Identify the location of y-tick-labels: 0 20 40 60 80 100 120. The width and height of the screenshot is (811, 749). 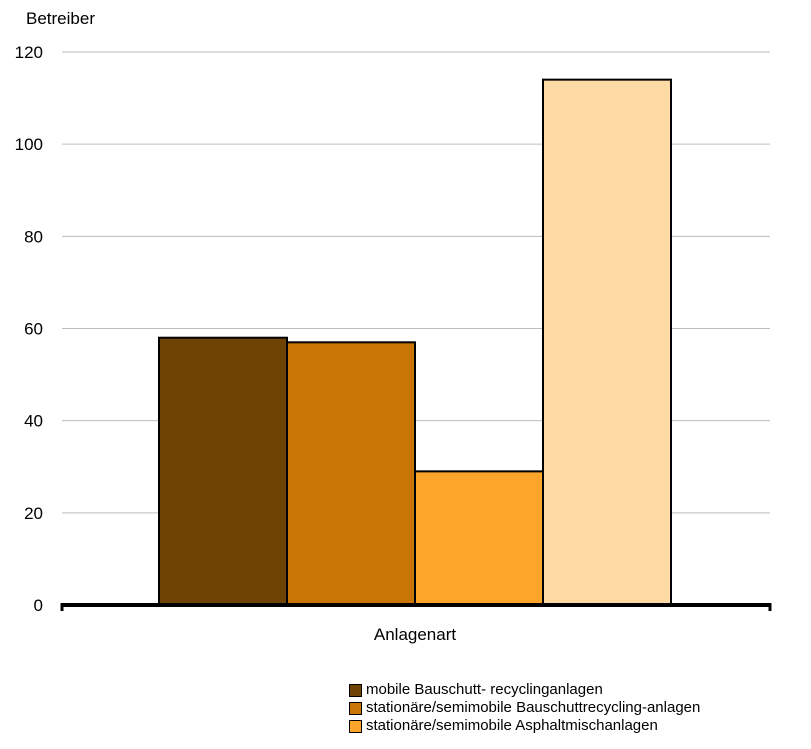
(29, 329).